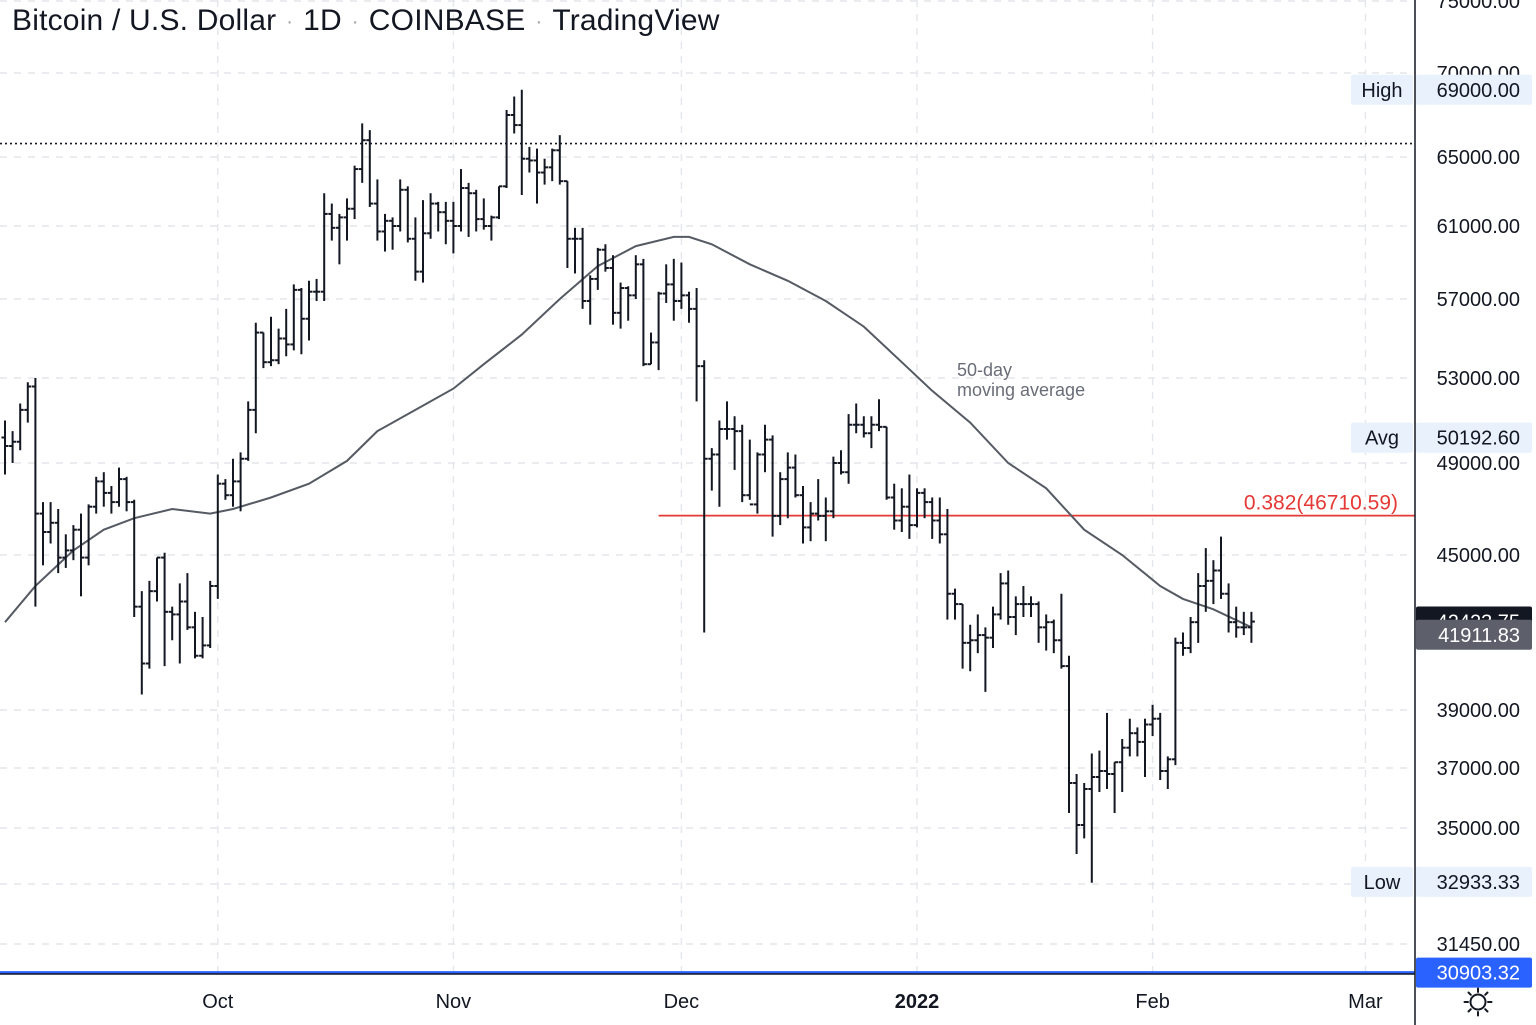  What do you see at coordinates (1478, 1002) in the screenshot?
I see `chart-settings-button` at bounding box center [1478, 1002].